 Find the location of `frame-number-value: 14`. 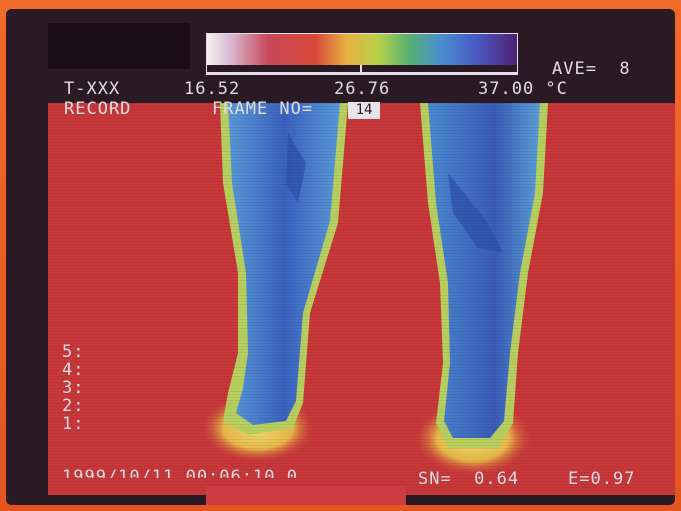

frame-number-value: 14 is located at coordinates (364, 110).